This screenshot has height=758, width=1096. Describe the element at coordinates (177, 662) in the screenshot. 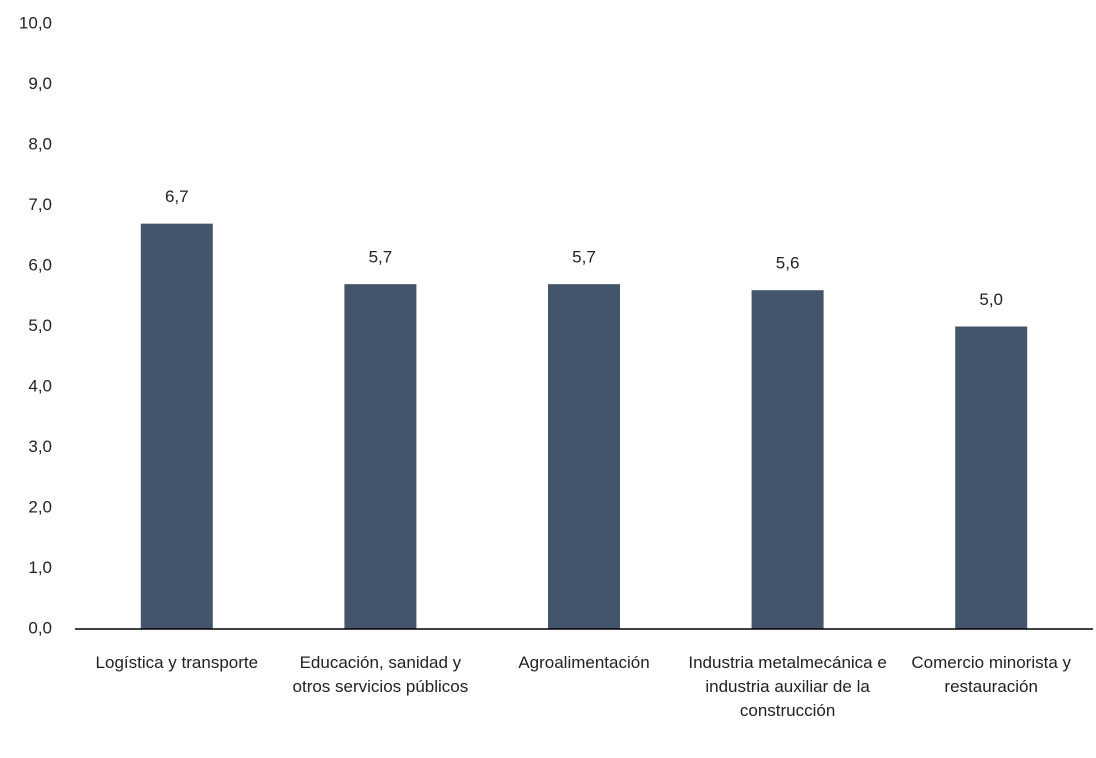

I see `x-tick-label: Logística y transporte` at that location.